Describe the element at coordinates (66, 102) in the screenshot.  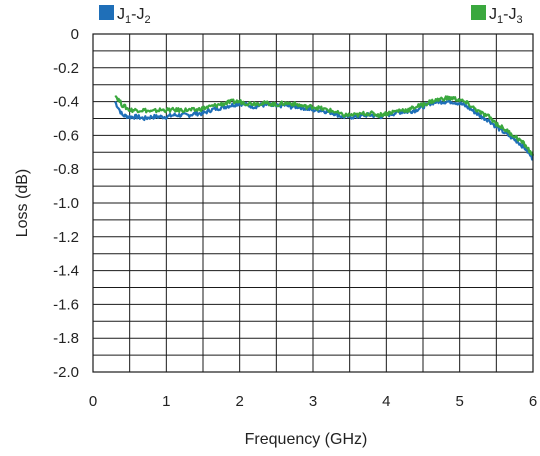
I see `y-tick-label: -0.4` at that location.